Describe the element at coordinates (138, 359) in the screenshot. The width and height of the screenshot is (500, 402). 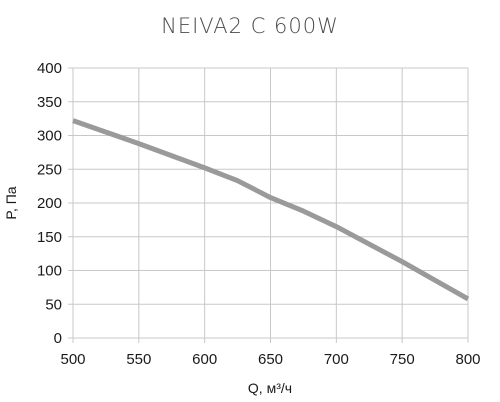
I see `x-tick-label-1: 550` at that location.